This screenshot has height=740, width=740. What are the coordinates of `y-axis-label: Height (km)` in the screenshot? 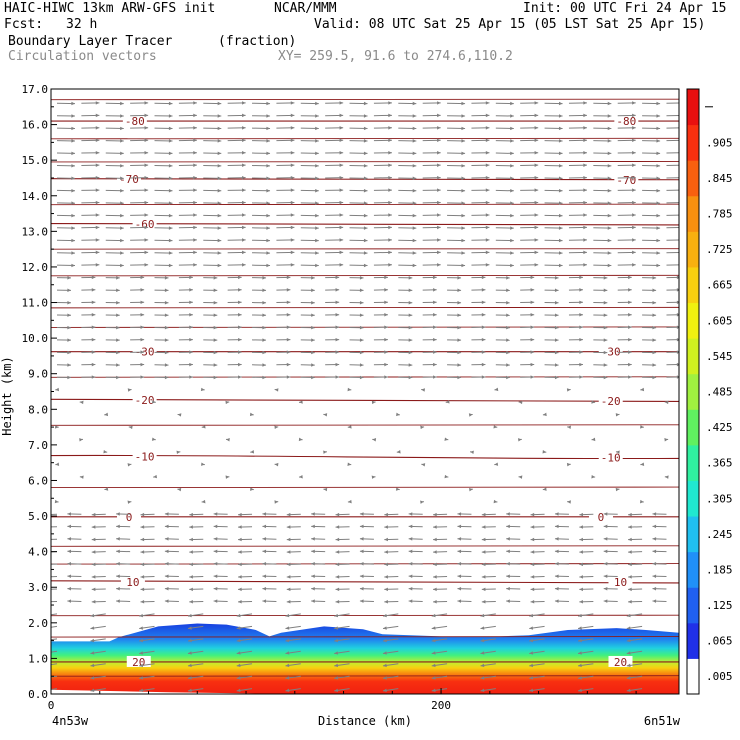 It's located at (7, 395).